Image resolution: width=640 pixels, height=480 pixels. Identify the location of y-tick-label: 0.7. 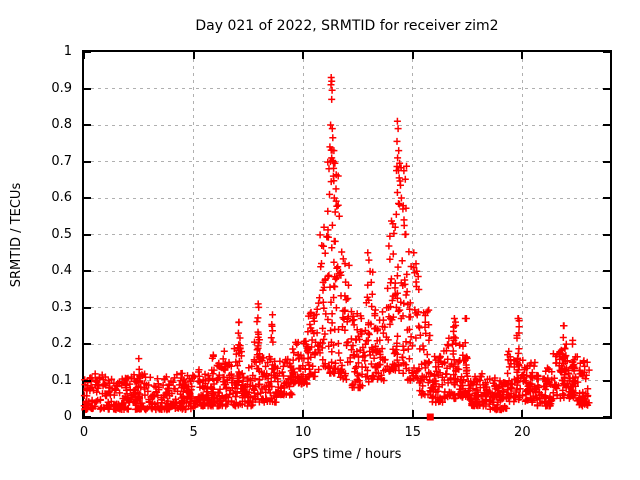
(61, 161).